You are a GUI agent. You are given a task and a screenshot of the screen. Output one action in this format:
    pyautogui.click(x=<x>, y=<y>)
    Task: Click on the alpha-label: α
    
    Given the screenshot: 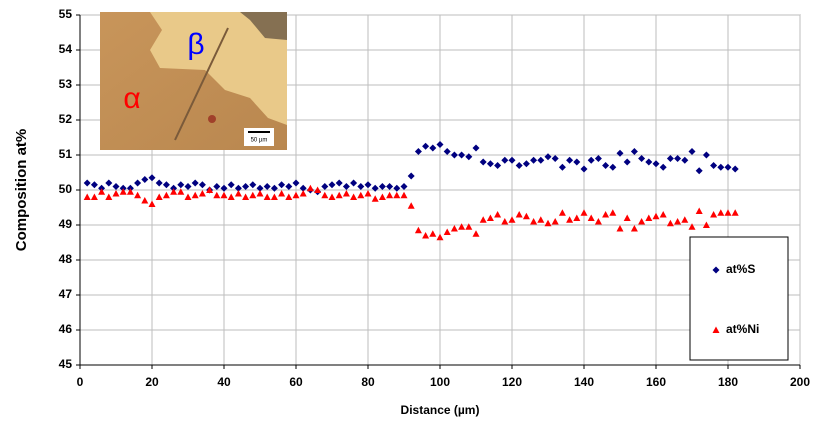 What is the action you would take?
    pyautogui.click(x=131, y=98)
    